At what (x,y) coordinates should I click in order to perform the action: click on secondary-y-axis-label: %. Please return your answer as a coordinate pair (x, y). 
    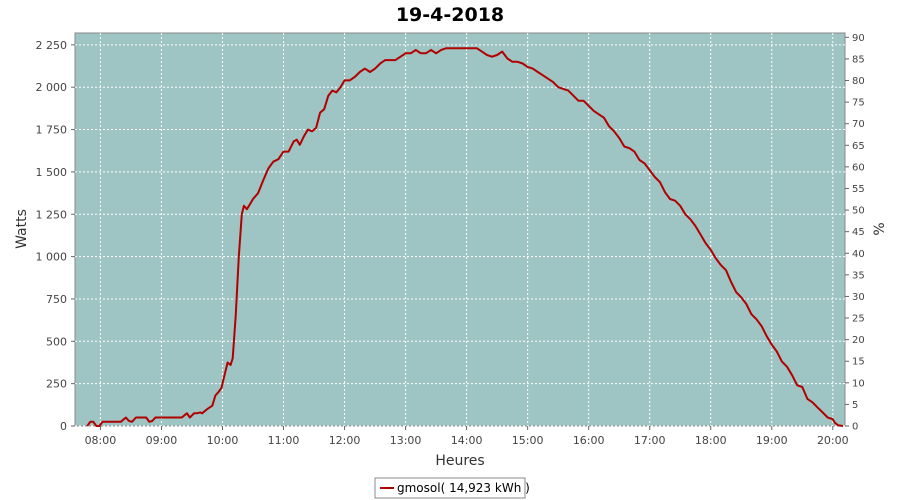
    Looking at the image, I should click on (880, 228).